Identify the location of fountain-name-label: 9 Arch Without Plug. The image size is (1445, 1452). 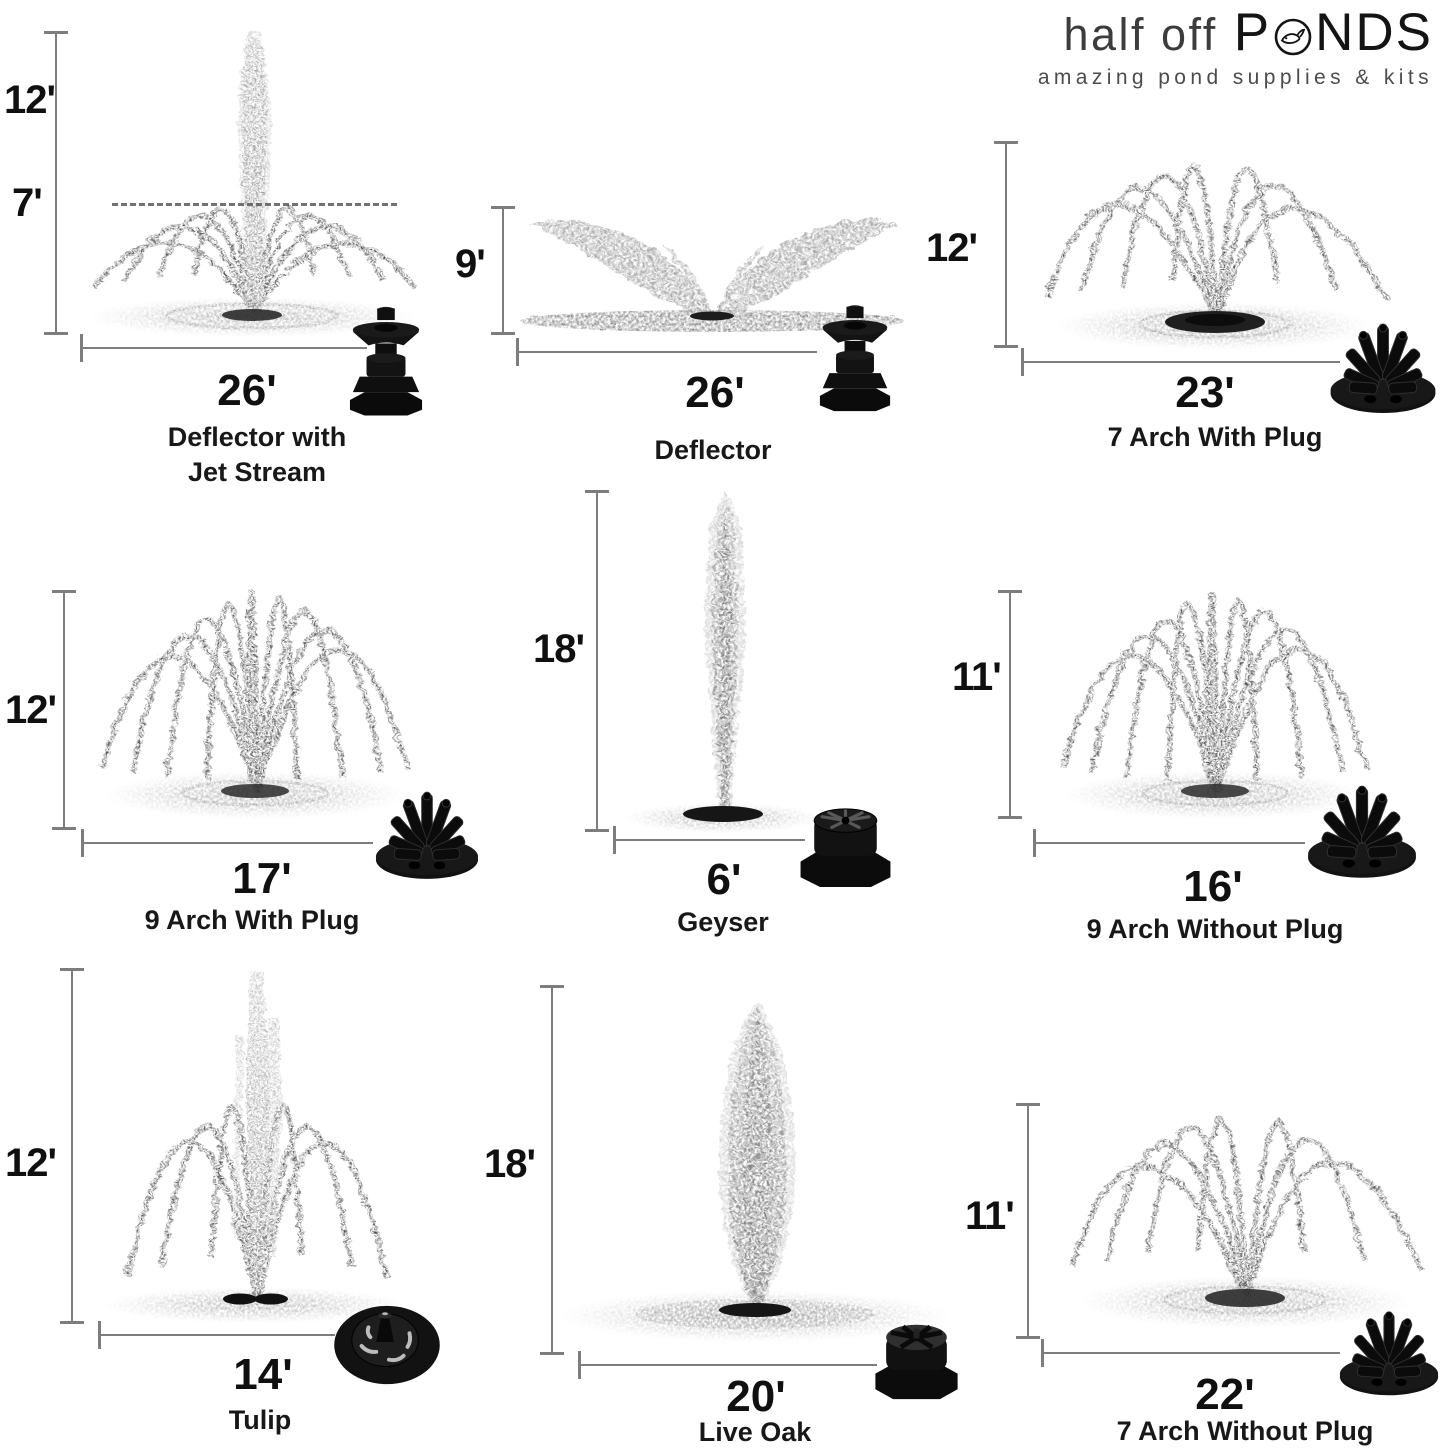
(1215, 929).